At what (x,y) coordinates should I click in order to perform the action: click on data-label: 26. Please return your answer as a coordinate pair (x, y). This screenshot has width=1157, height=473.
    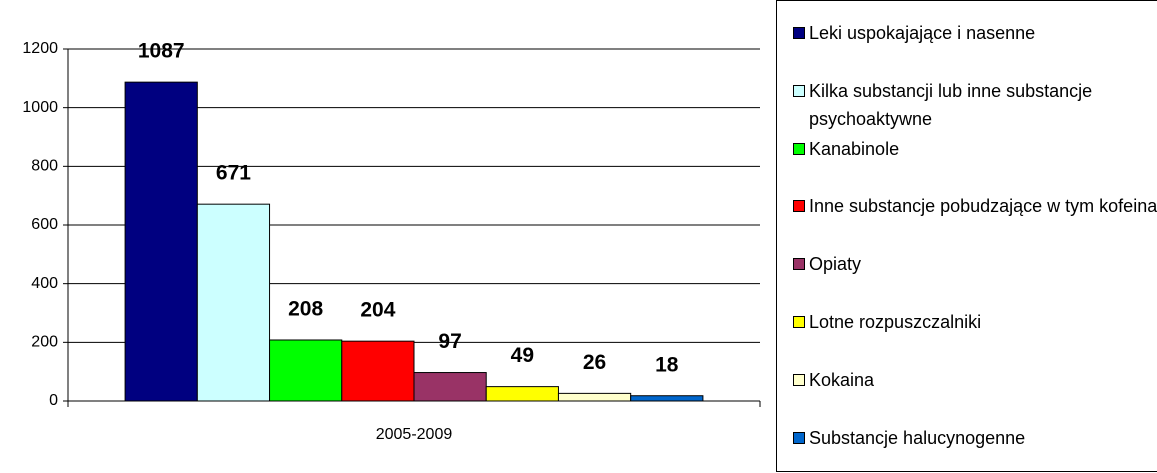
    Looking at the image, I should click on (594, 362).